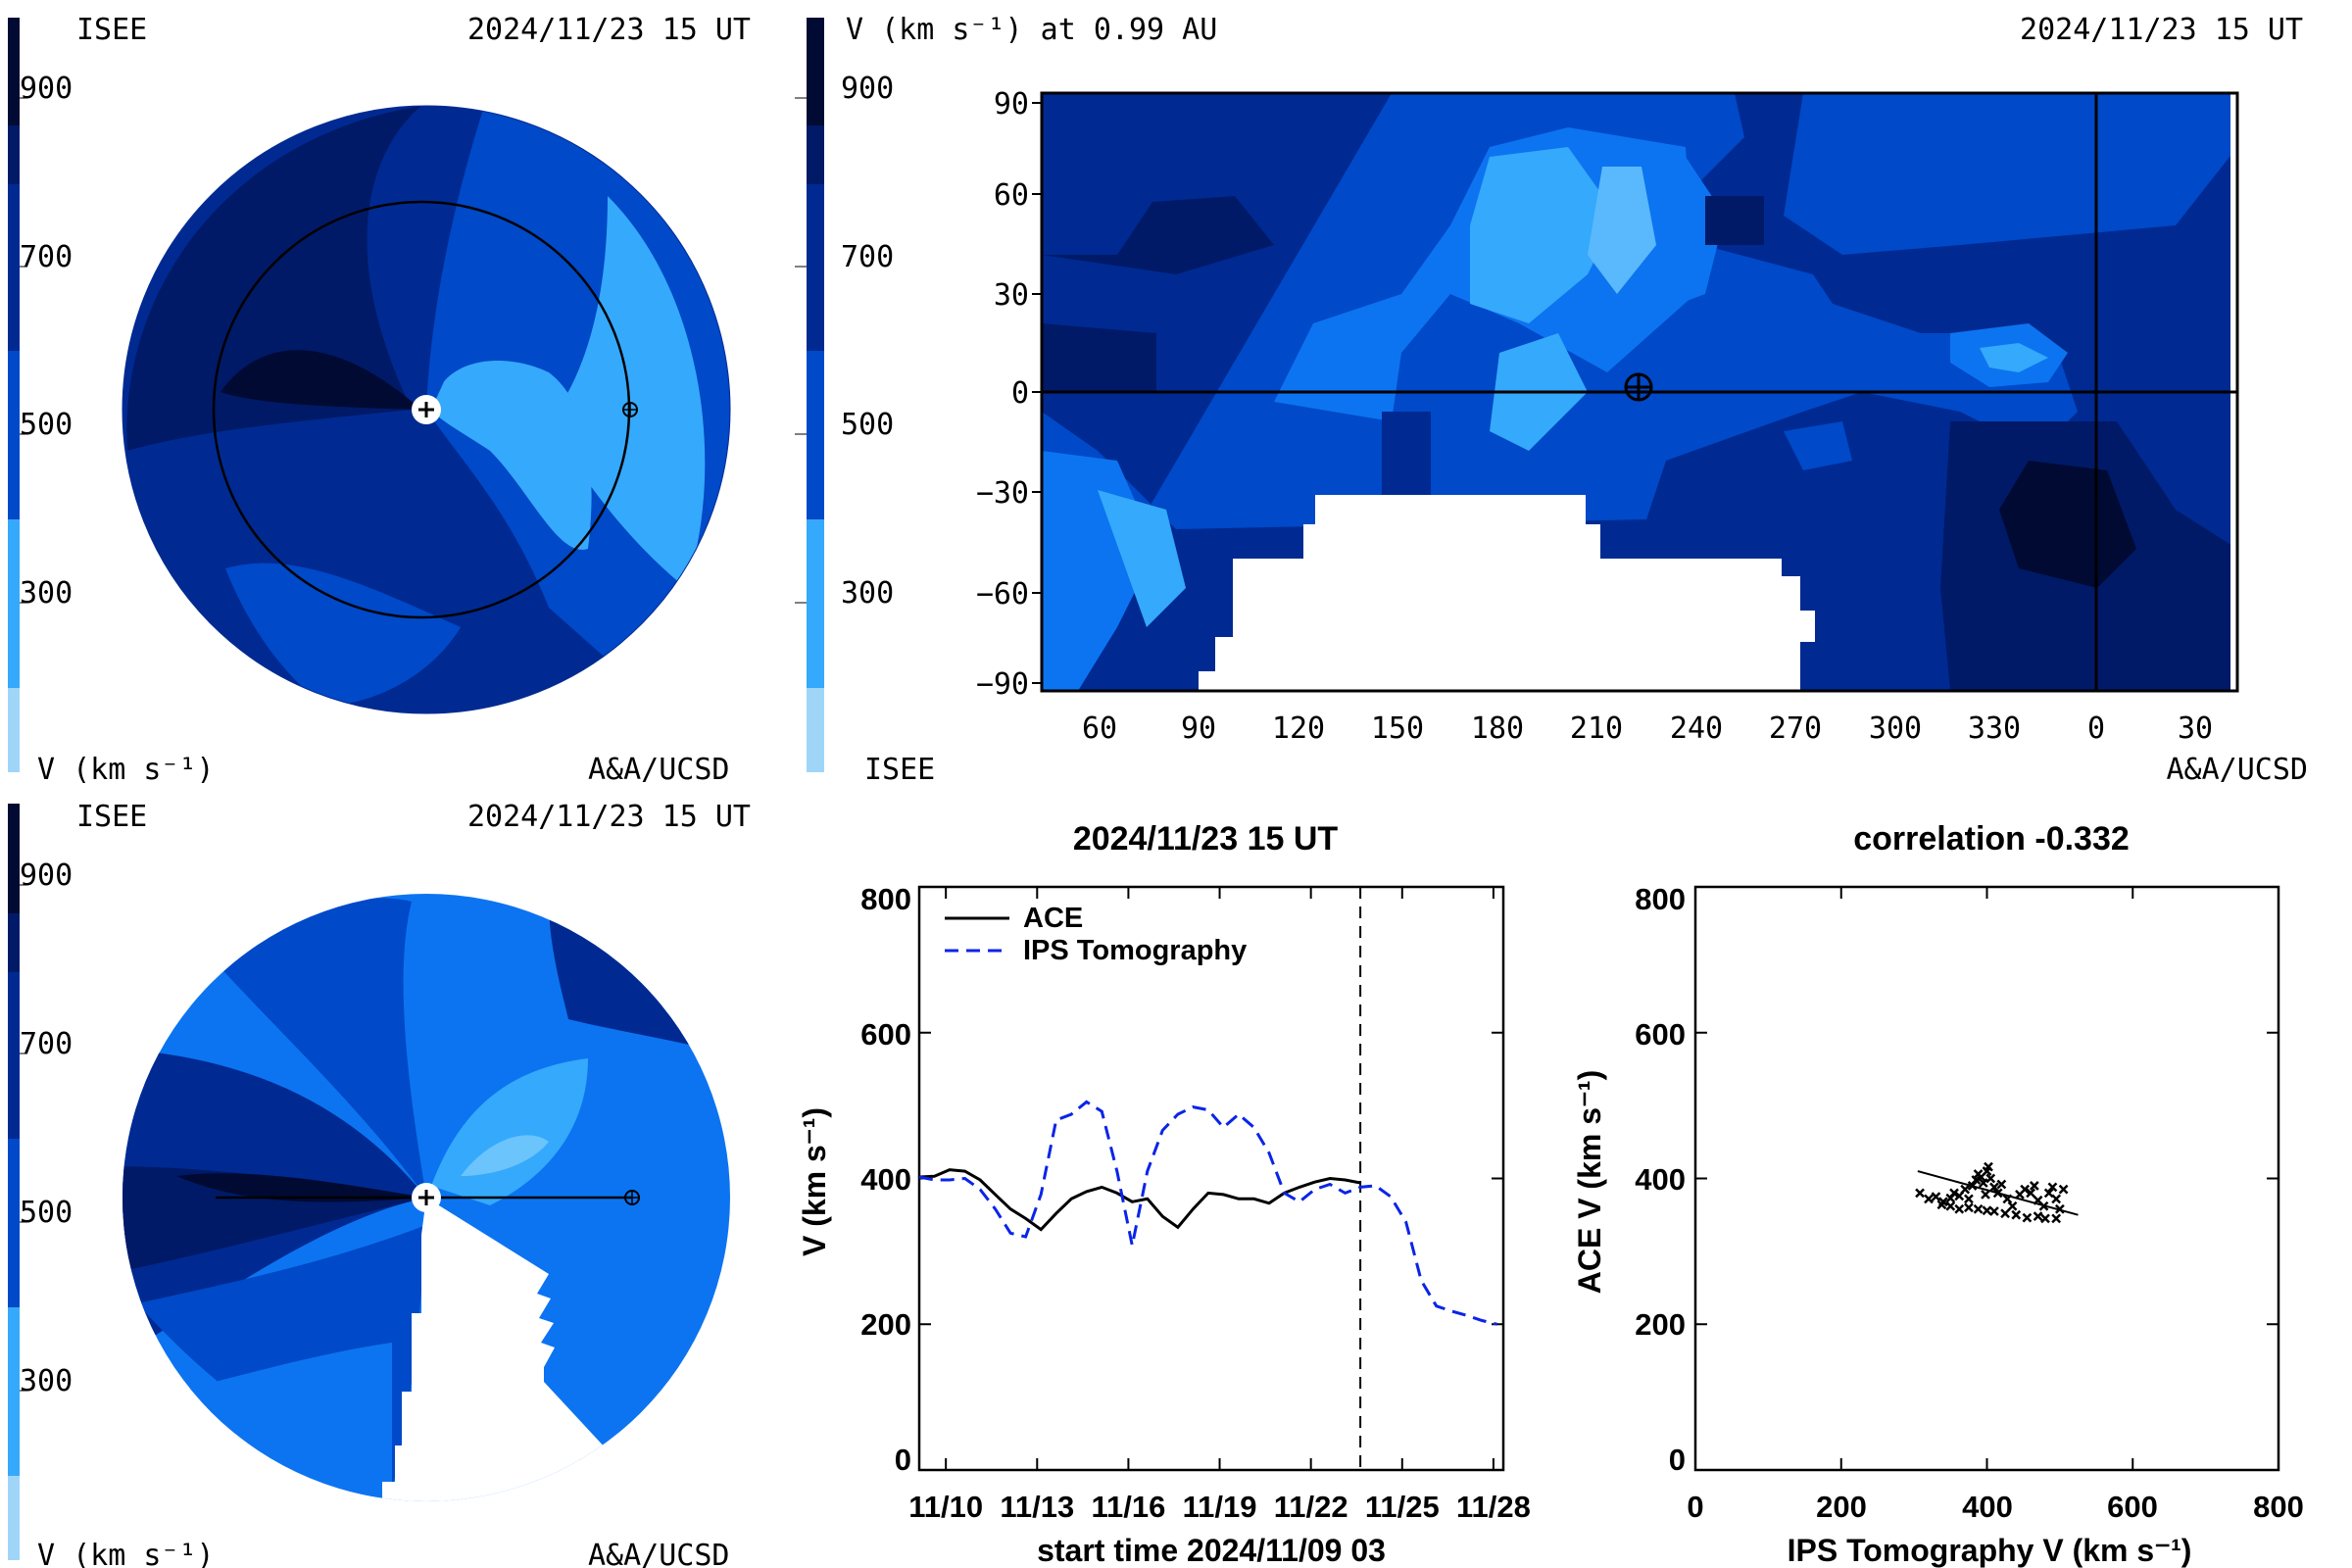  What do you see at coordinates (1037, 1507) in the screenshot?
I see `timeseries-x-tick: 11/13` at bounding box center [1037, 1507].